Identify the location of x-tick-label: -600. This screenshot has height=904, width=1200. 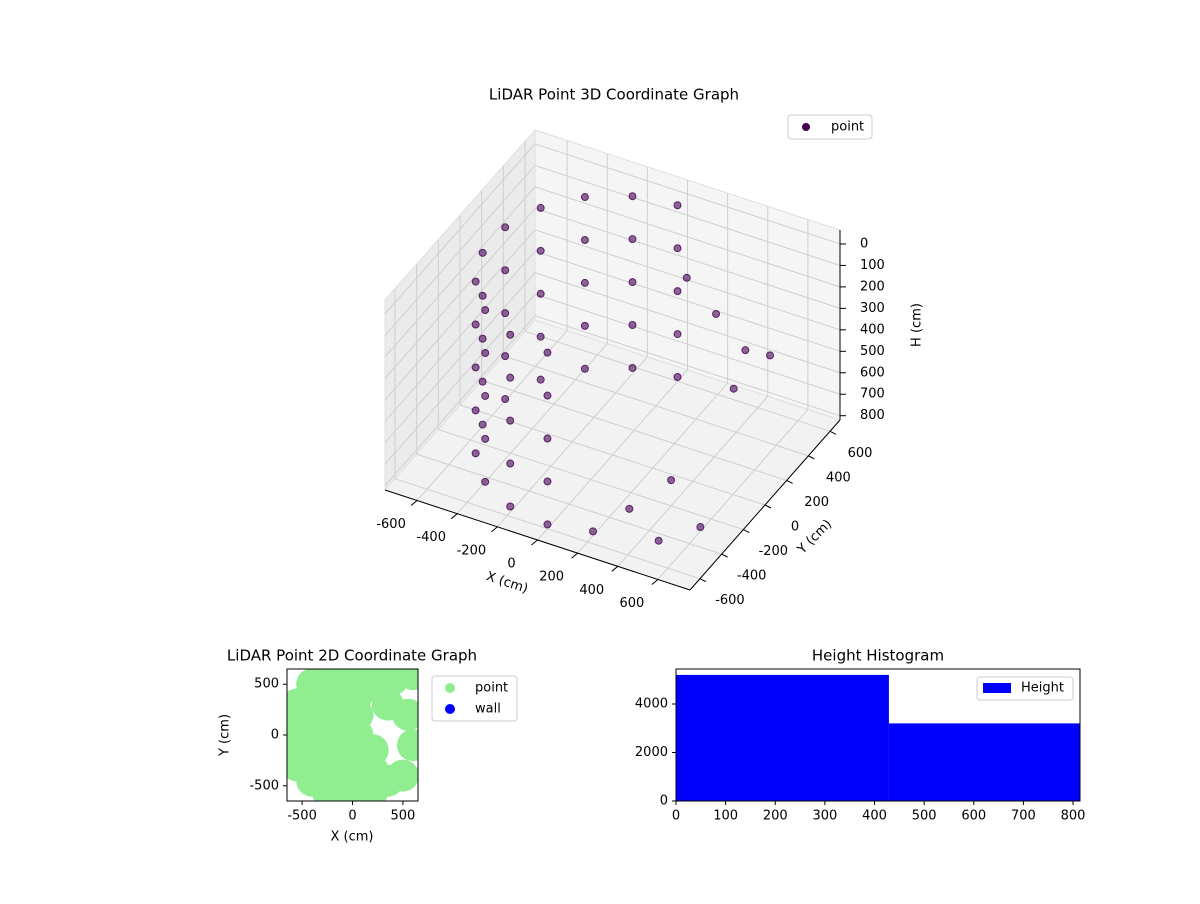
(391, 524).